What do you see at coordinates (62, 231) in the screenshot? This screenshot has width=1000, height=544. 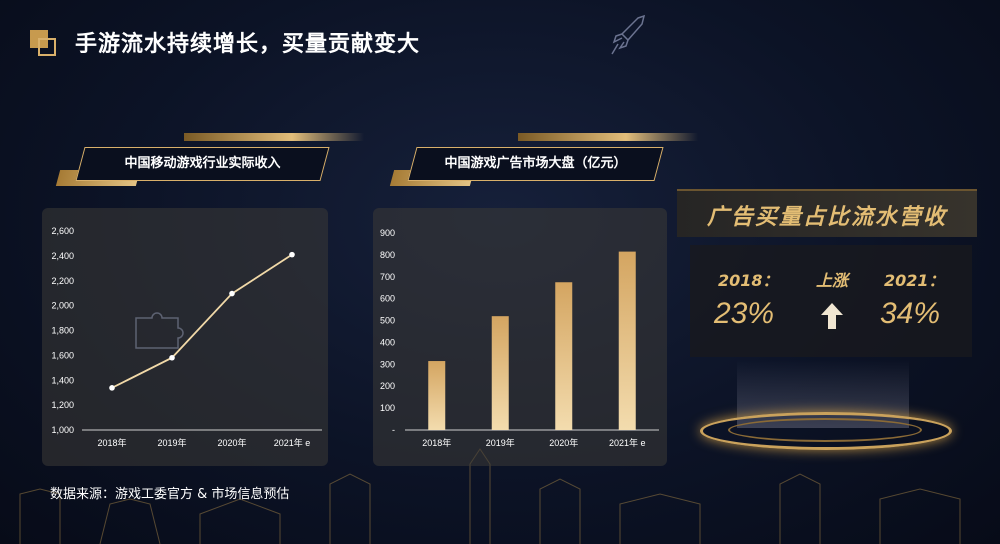 I see `y-tick-label: 2,600` at bounding box center [62, 231].